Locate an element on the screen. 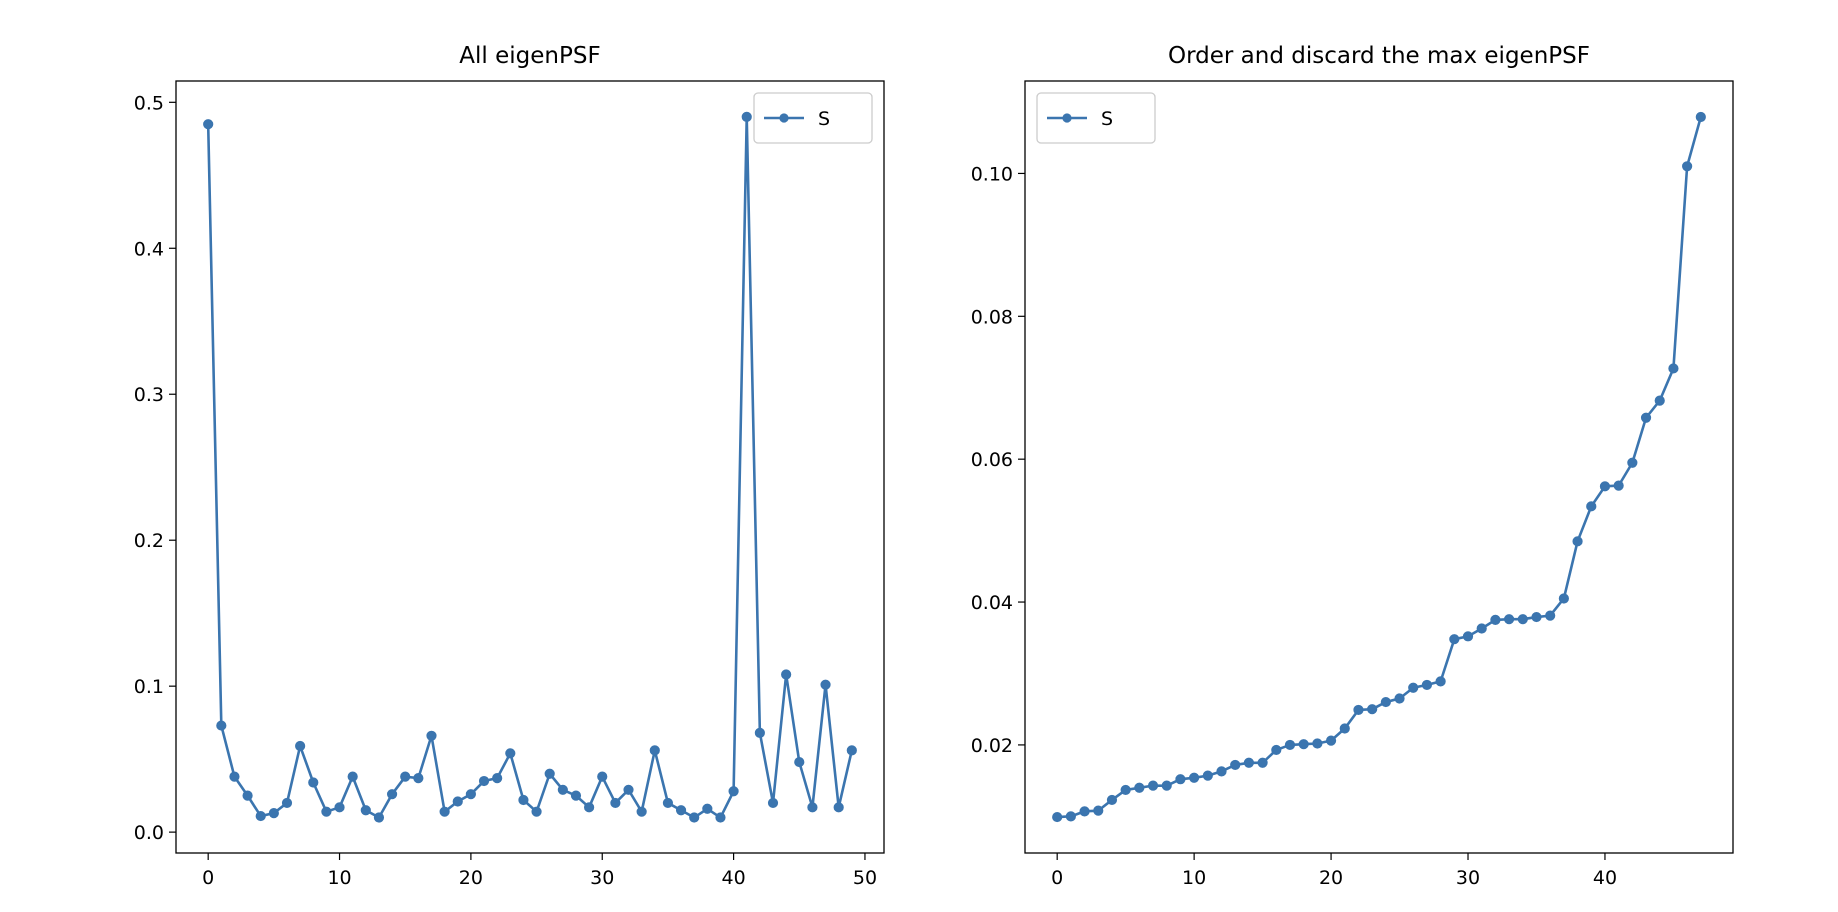 The width and height of the screenshot is (1838, 912). y-tick-label: 0.04 is located at coordinates (992, 603).